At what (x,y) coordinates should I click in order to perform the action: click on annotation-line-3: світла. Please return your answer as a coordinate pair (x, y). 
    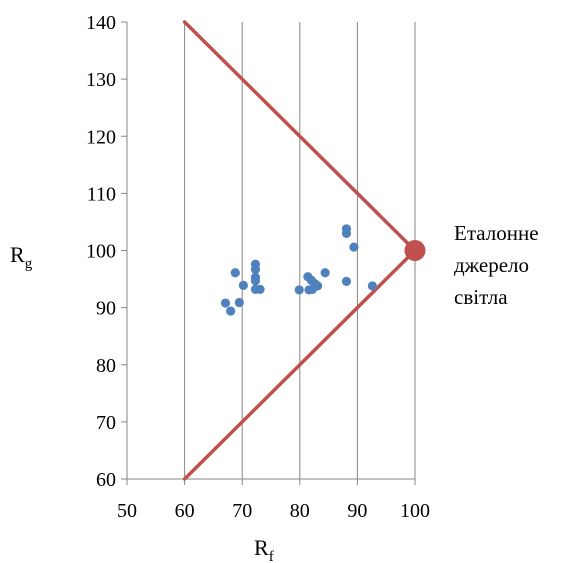
    Looking at the image, I should click on (481, 297).